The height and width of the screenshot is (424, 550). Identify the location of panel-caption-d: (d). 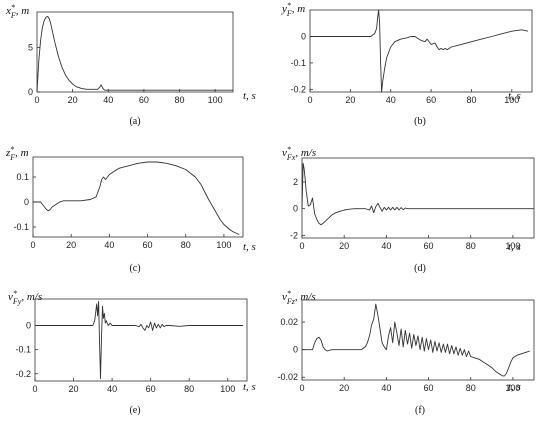
(420, 268).